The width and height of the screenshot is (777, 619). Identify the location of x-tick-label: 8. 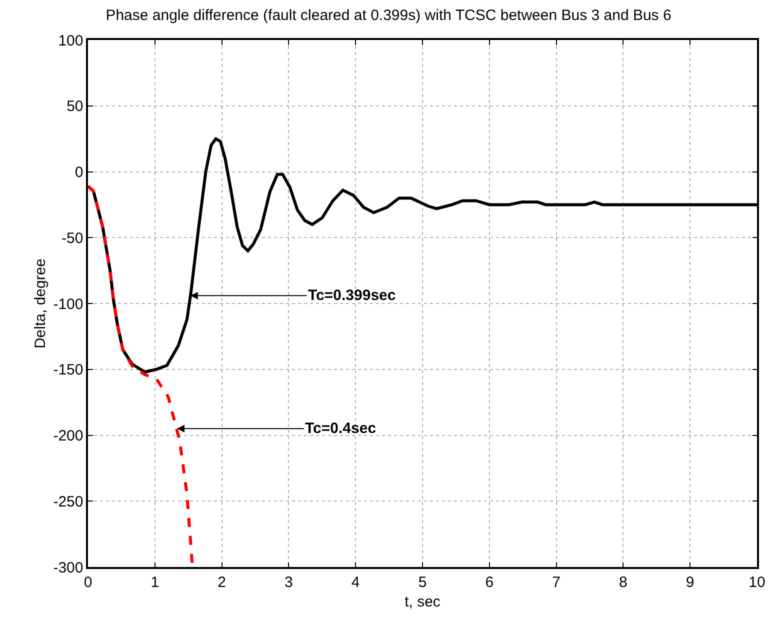
(623, 582).